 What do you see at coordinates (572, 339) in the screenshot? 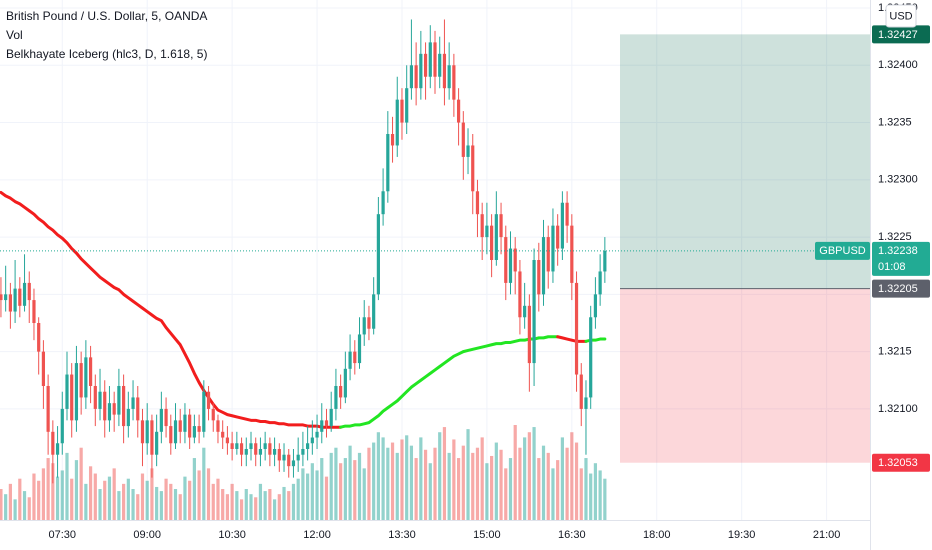
I see `indicator-line` at bounding box center [572, 339].